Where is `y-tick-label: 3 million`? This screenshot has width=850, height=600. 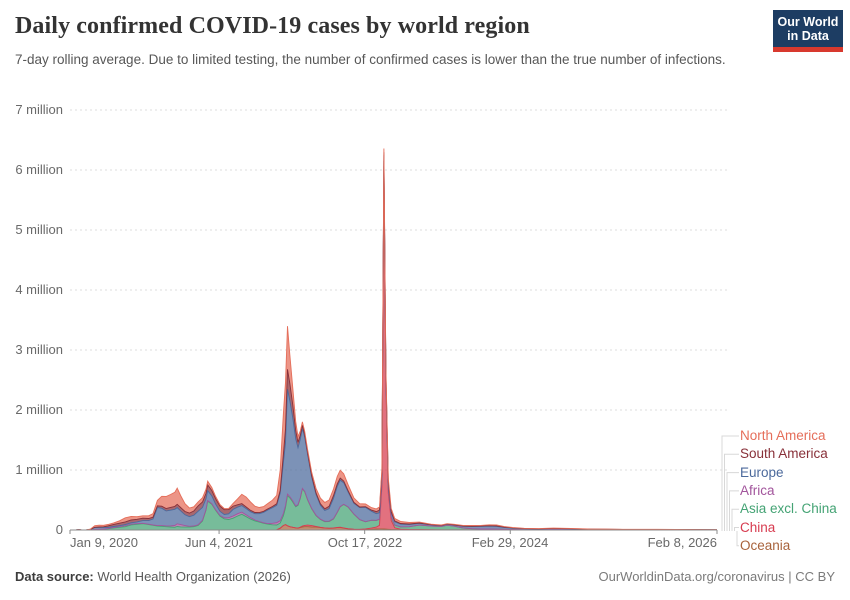 y-tick-label: 3 million is located at coordinates (39, 349).